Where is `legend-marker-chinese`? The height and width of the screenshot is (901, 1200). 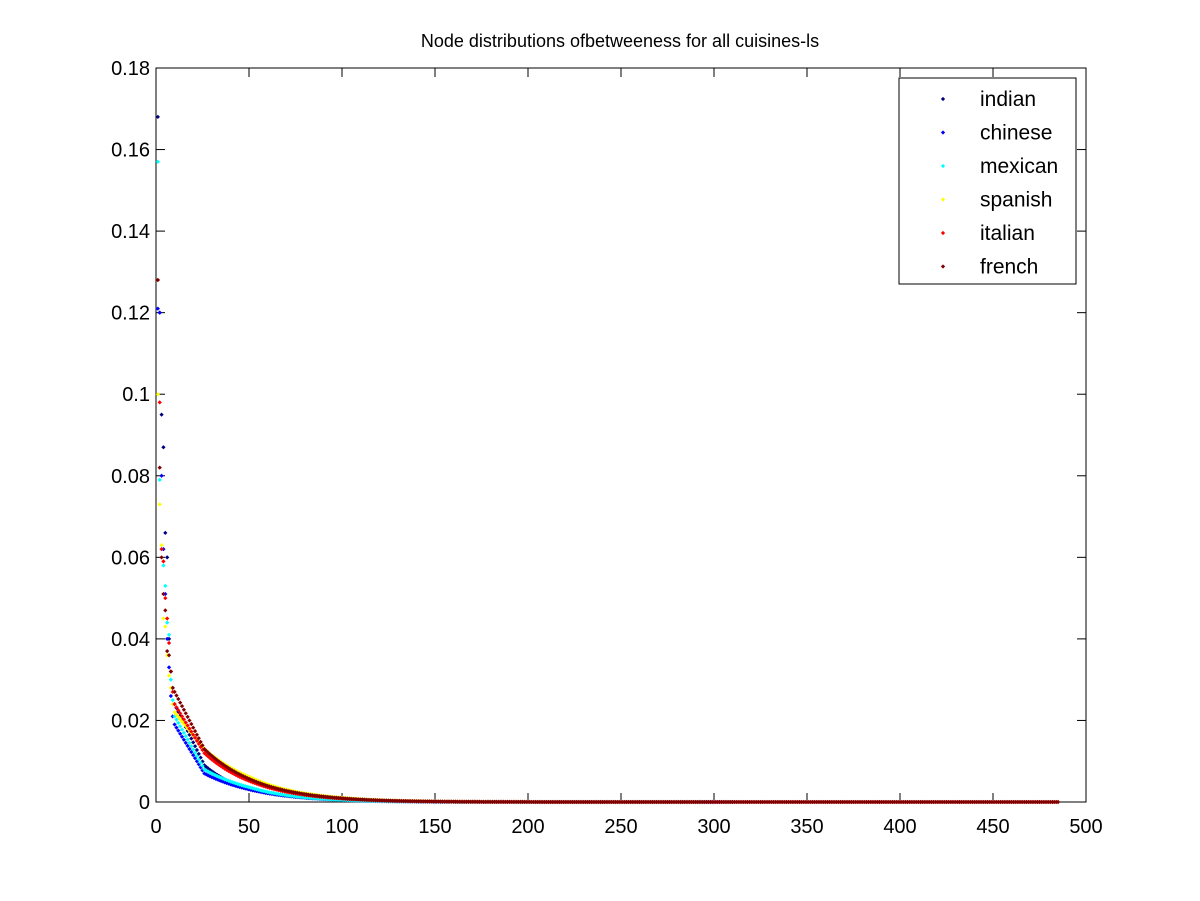 legend-marker-chinese is located at coordinates (943, 132).